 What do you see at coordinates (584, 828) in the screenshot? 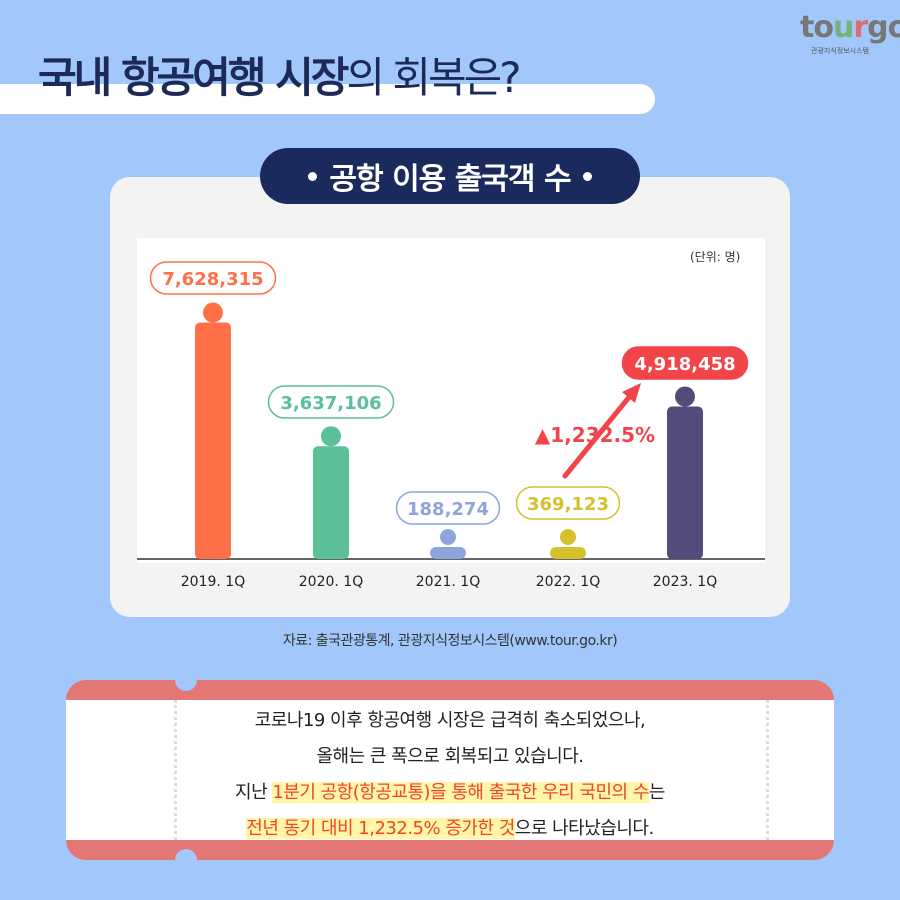
I see `text: 으로 나타났습니다.` at bounding box center [584, 828].